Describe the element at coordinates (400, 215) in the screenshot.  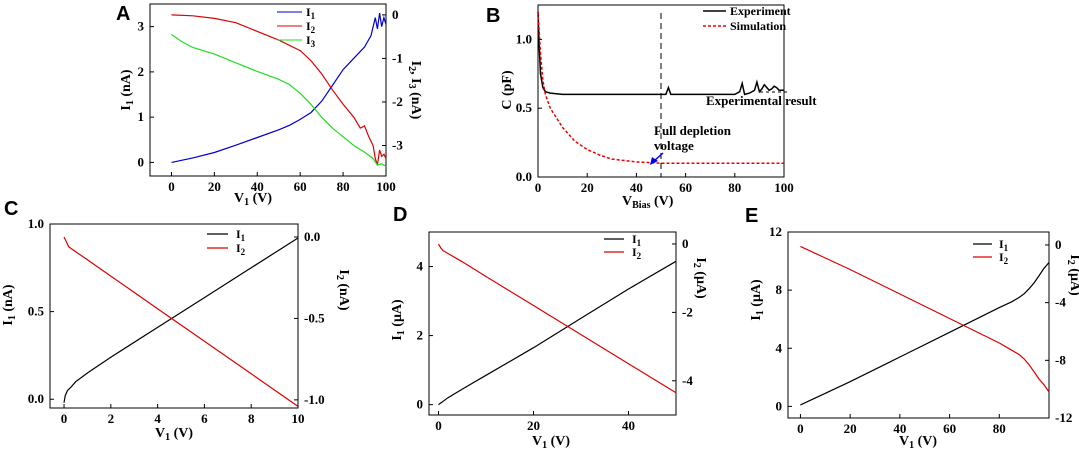
I see `panel-label-d: D` at that location.